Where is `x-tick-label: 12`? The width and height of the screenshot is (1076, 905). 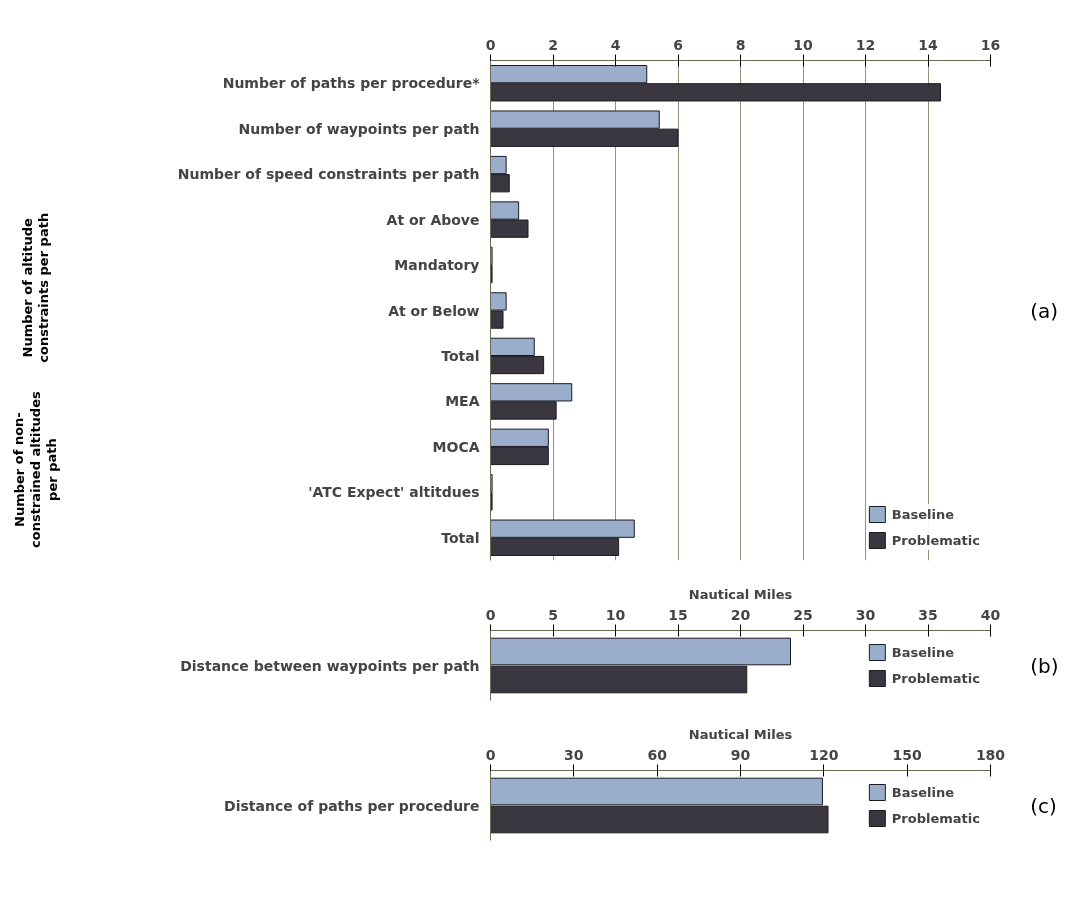
x-tick-label: 12 is located at coordinates (865, 44).